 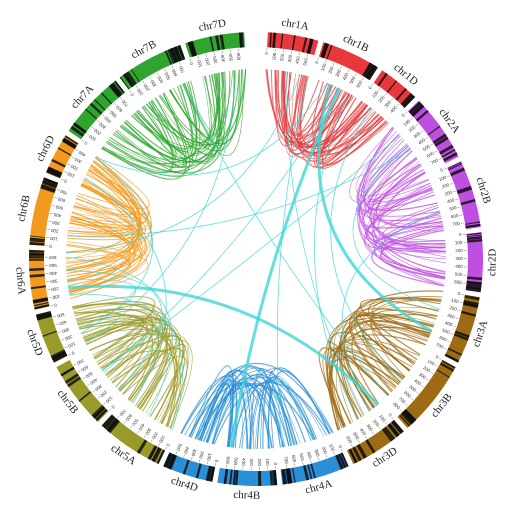 What do you see at coordinates (57, 215) in the screenshot?
I see `tick-label: 400` at bounding box center [57, 215].